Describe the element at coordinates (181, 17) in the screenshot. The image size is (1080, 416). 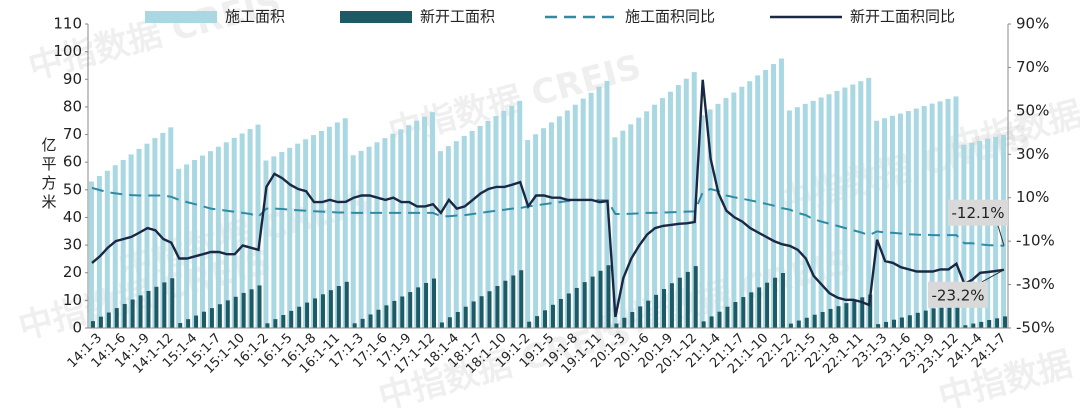
I see `legend-swatch` at that location.